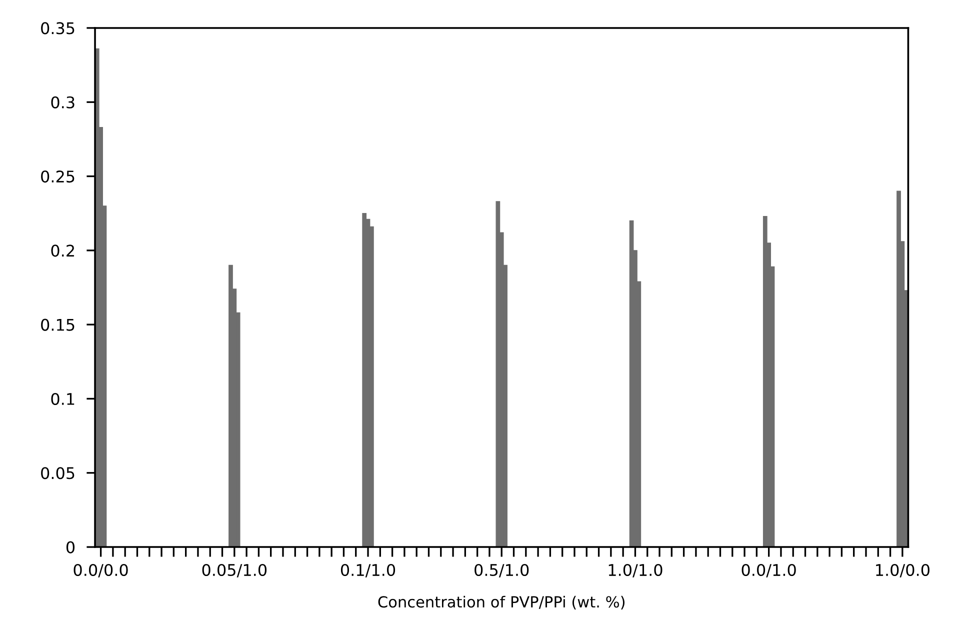 Image resolution: width=955 pixels, height=630 pixels. Describe the element at coordinates (234, 571) in the screenshot. I see `x-tick-label: 0.05/1.0` at that location.